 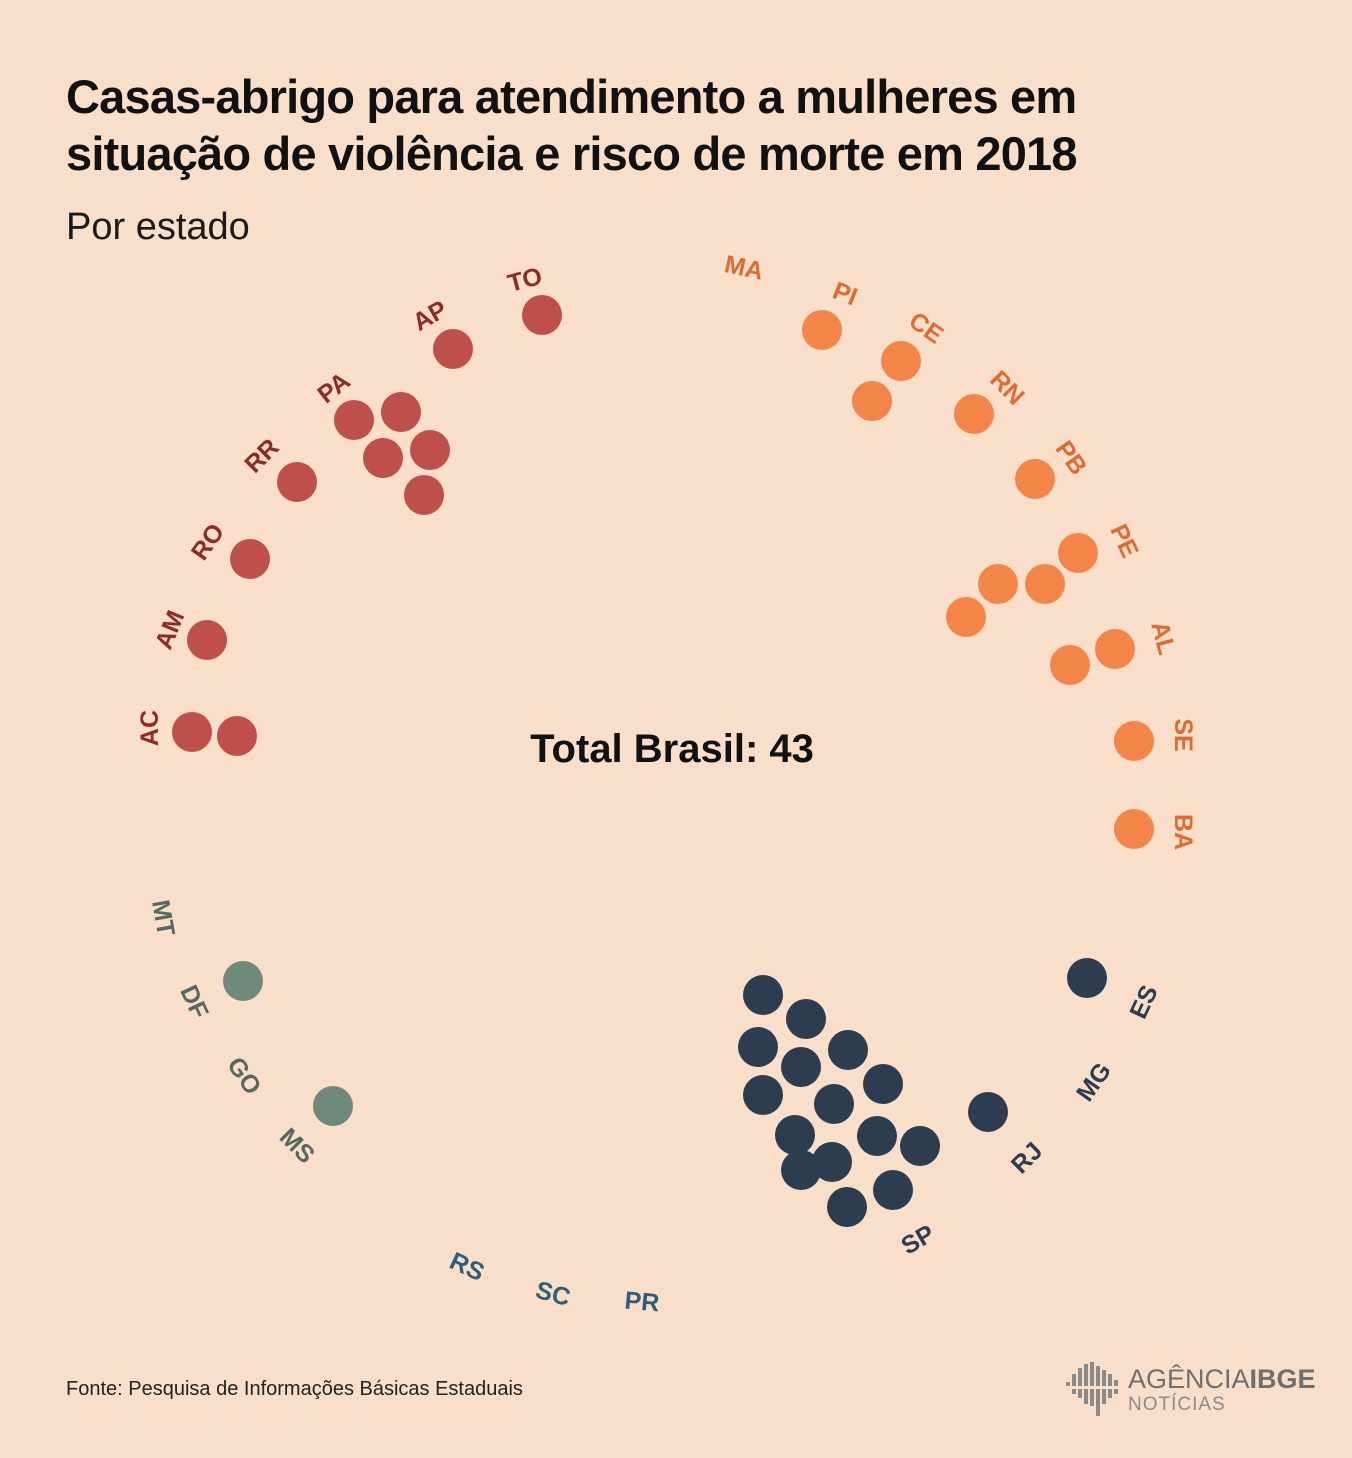 What do you see at coordinates (243, 1076) in the screenshot?
I see `label-go: GO` at bounding box center [243, 1076].